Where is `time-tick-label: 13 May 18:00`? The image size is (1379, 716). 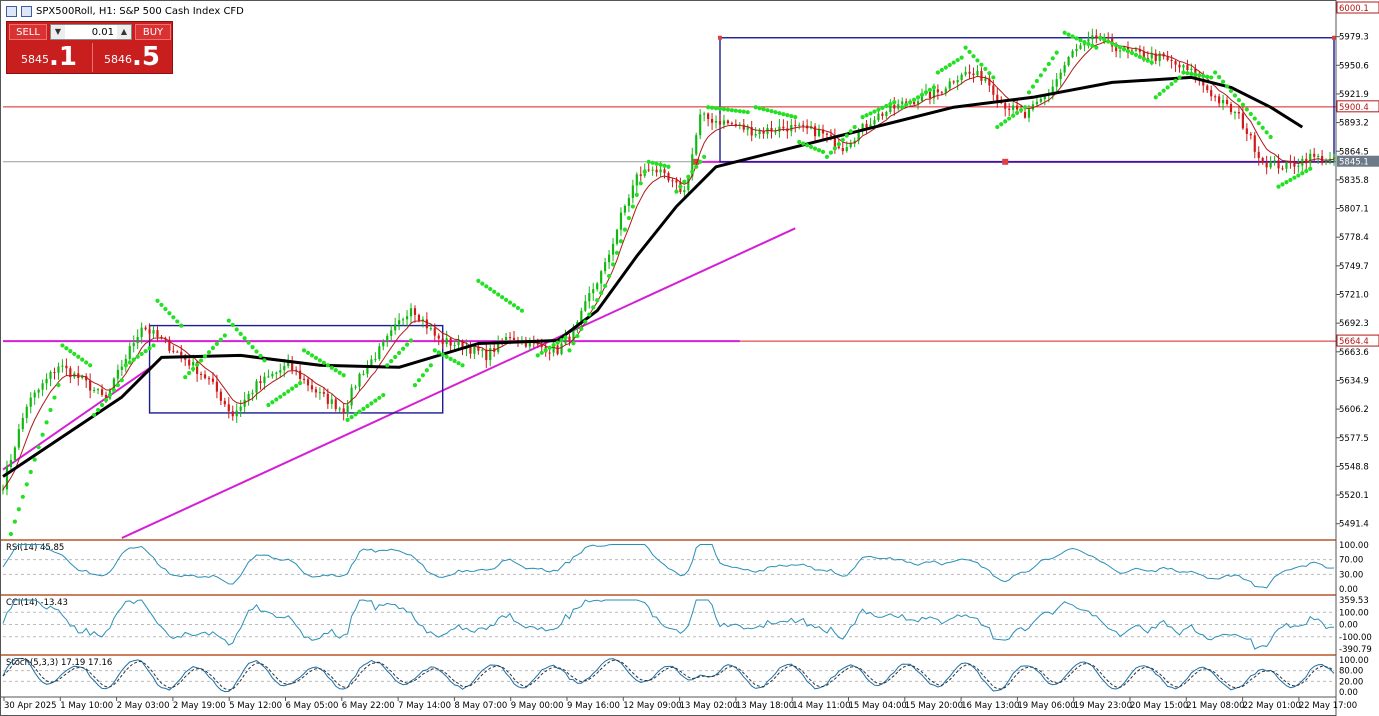 time-tick-label: 13 May 18:00 is located at coordinates (765, 706).